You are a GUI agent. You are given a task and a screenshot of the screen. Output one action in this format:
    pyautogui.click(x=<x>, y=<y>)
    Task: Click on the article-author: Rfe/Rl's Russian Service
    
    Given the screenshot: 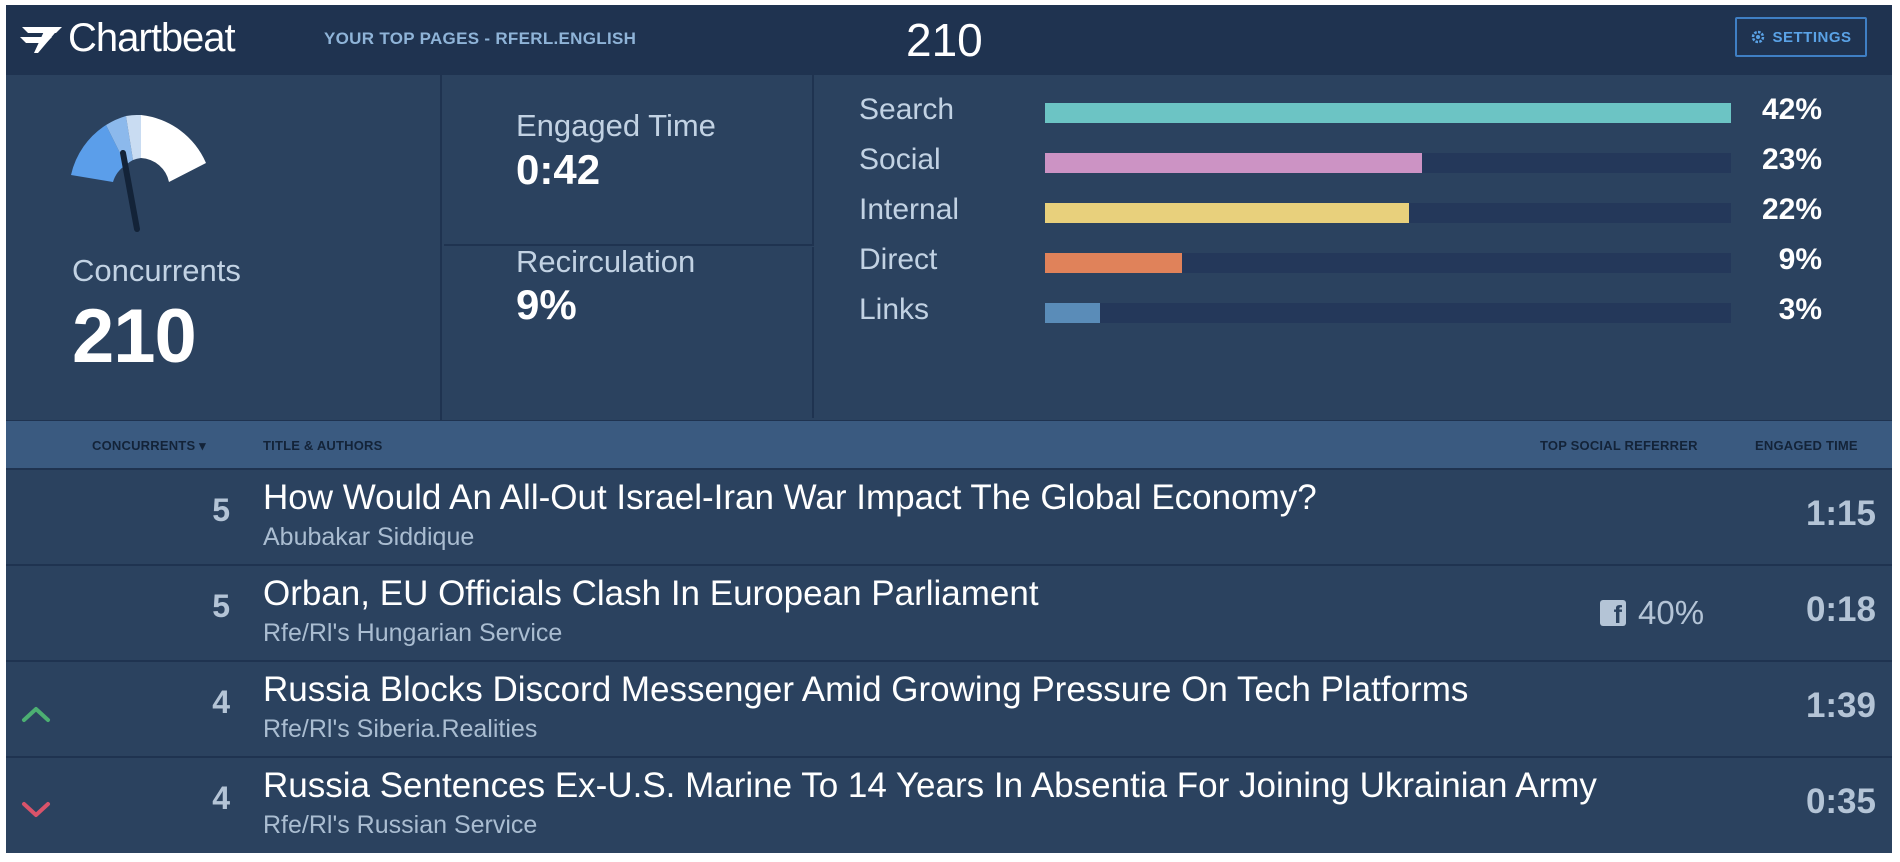 What is the action you would take?
    pyautogui.click(x=400, y=825)
    